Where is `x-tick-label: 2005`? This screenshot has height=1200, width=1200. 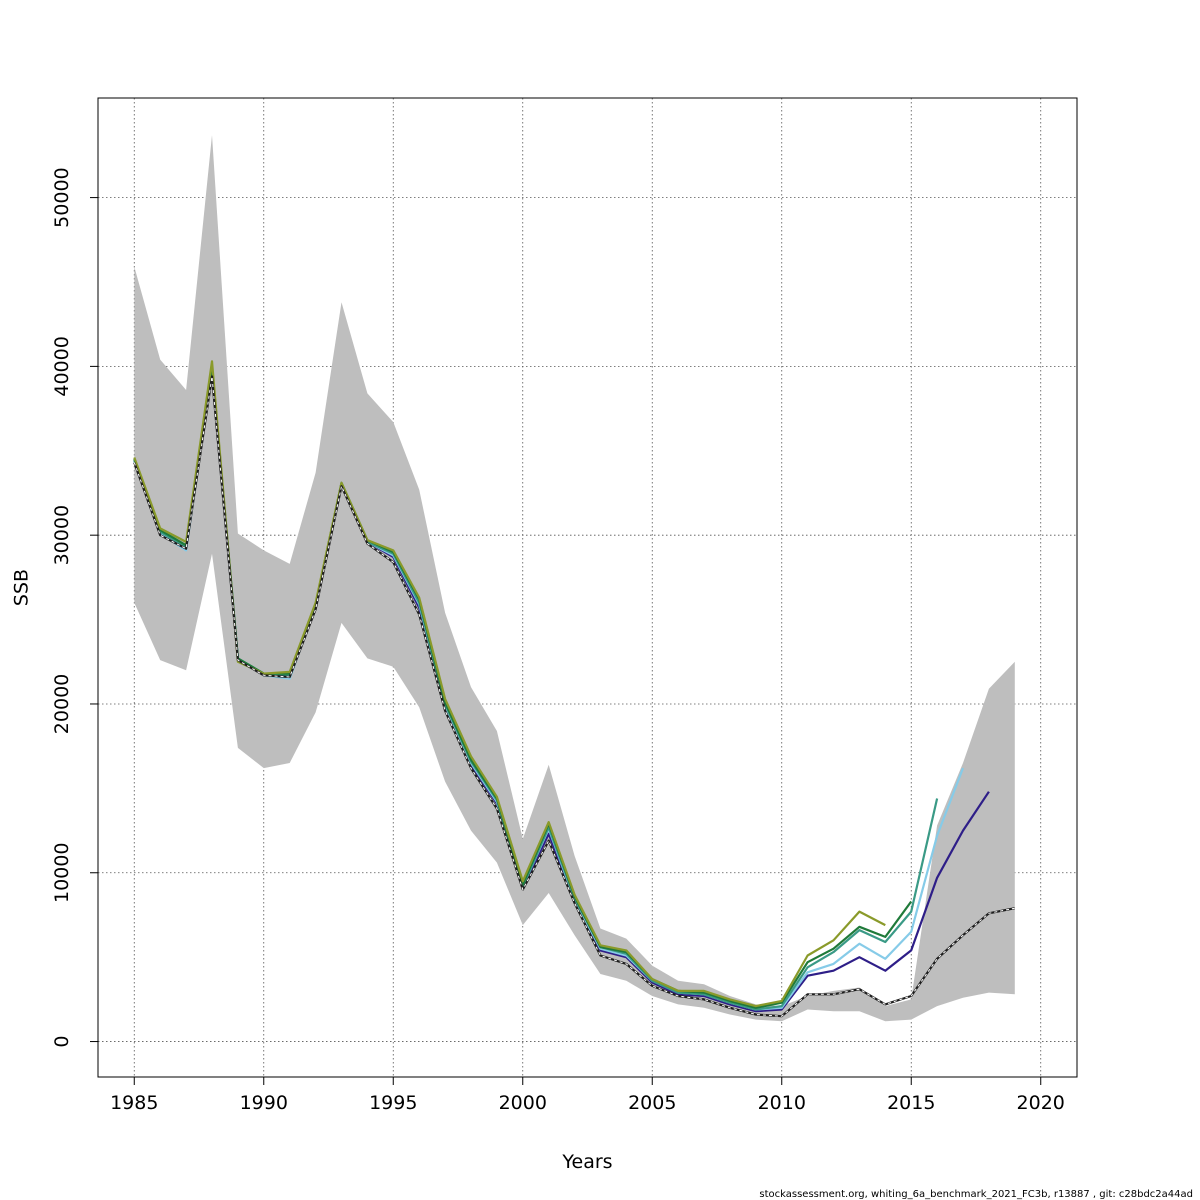 x-tick-label: 2005 is located at coordinates (652, 1103).